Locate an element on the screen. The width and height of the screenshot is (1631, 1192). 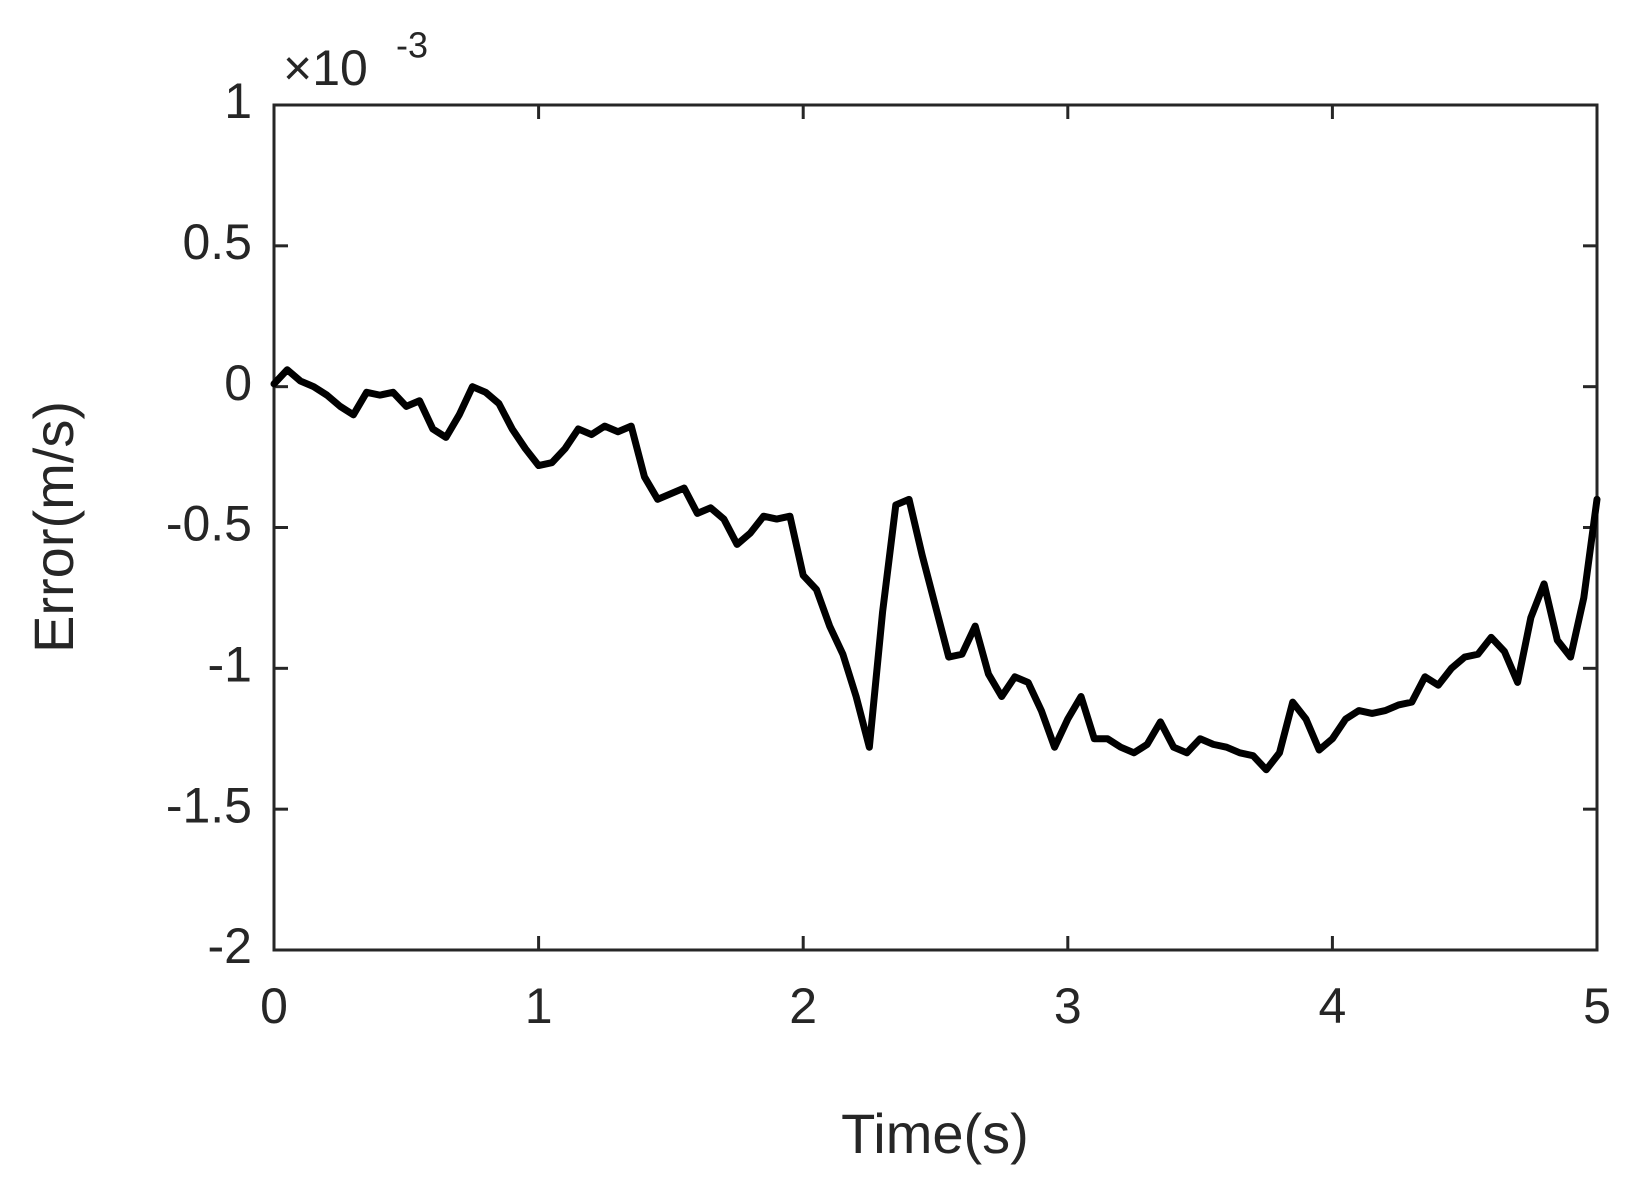
y-tick-label: 0 is located at coordinates (238, 383).